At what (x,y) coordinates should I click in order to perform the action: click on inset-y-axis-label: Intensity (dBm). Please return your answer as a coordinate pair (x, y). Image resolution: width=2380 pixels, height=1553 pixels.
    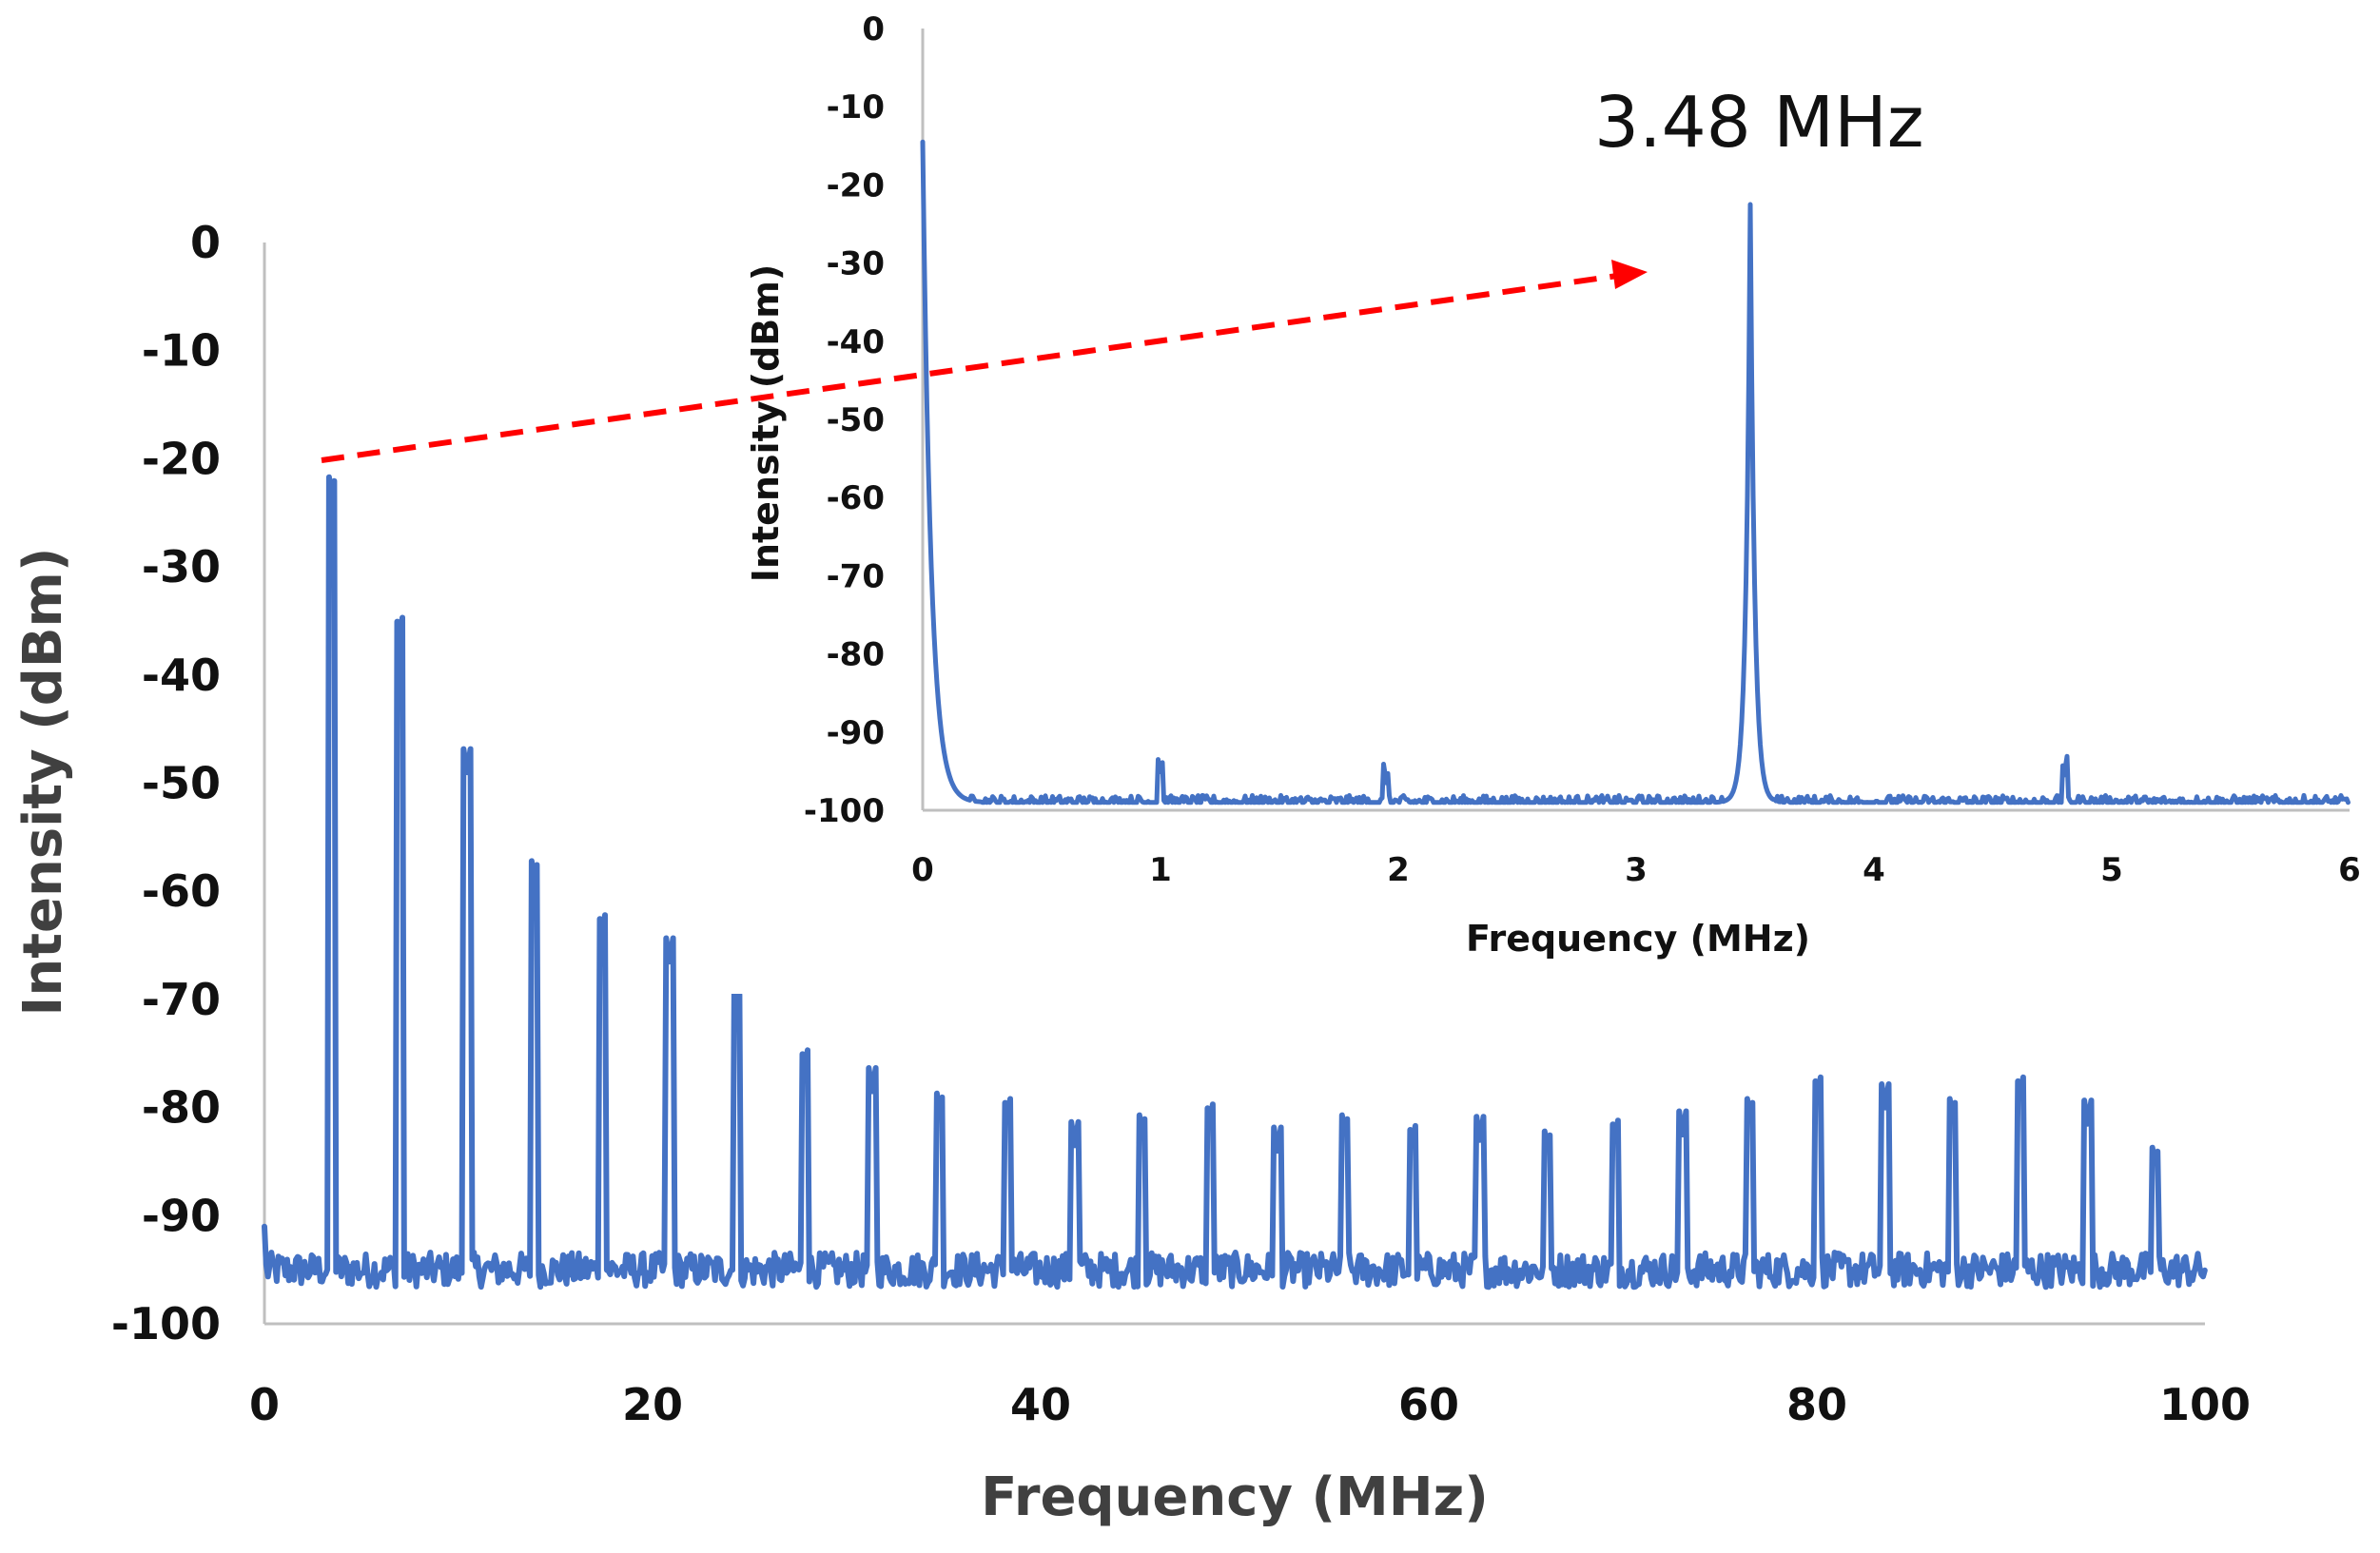
    Looking at the image, I should click on (766, 423).